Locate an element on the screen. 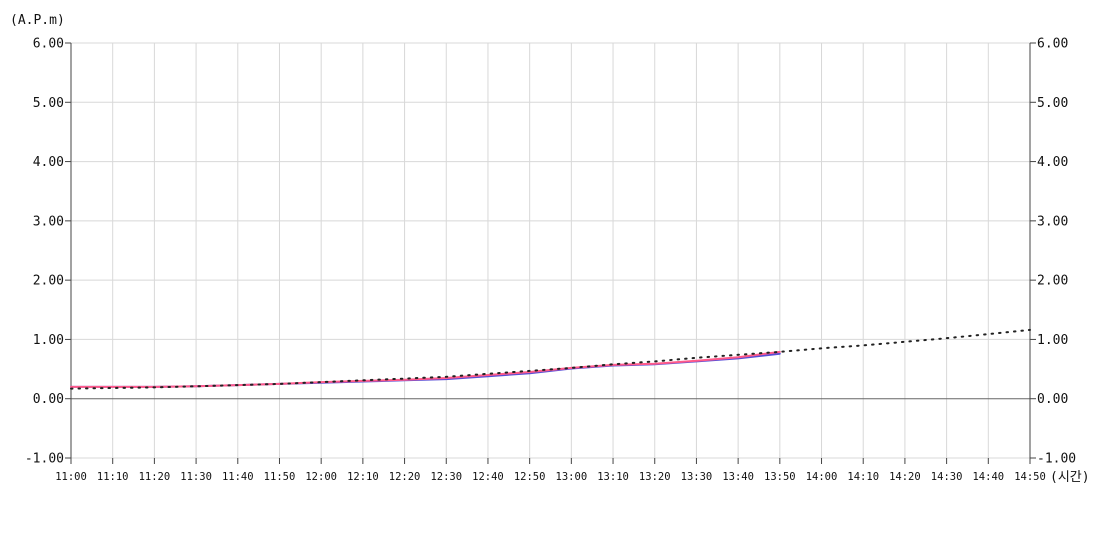  left-y-tick-label: 4.00 is located at coordinates (48, 162).